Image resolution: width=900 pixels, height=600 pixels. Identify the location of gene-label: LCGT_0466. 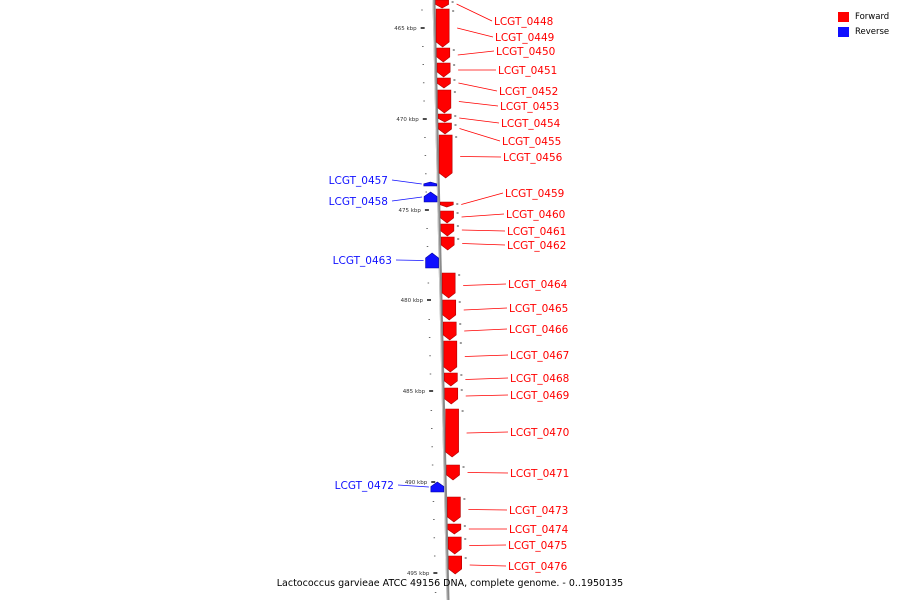
(539, 330).